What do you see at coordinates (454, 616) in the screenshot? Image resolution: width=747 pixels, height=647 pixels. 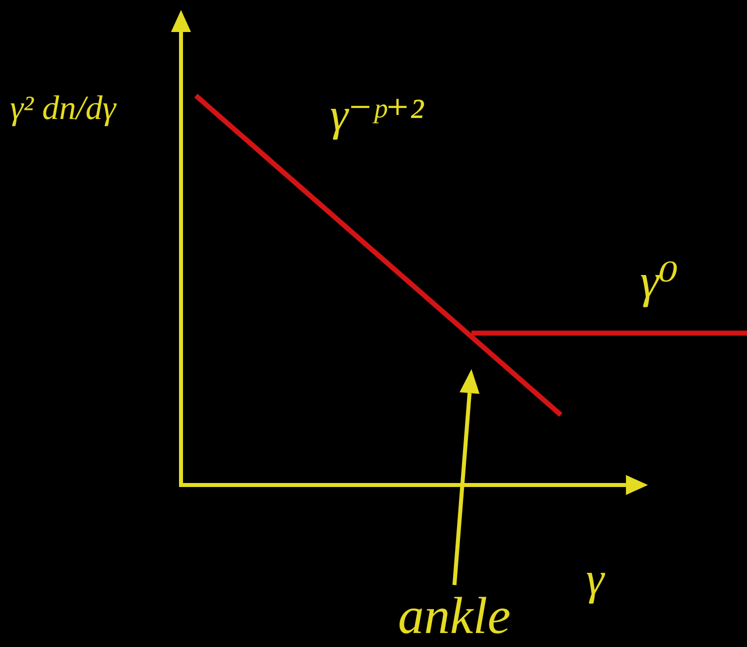 I see `text: ankle` at bounding box center [454, 616].